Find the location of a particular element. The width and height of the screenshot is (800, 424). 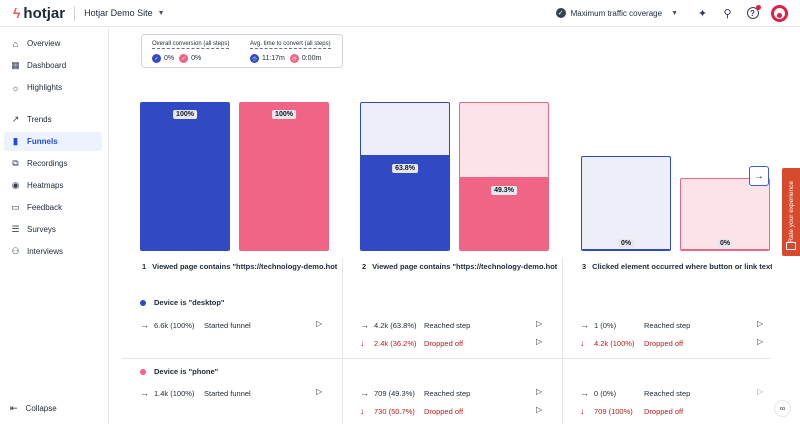

bar-label-phone-step-1: 100% is located at coordinates (284, 114).